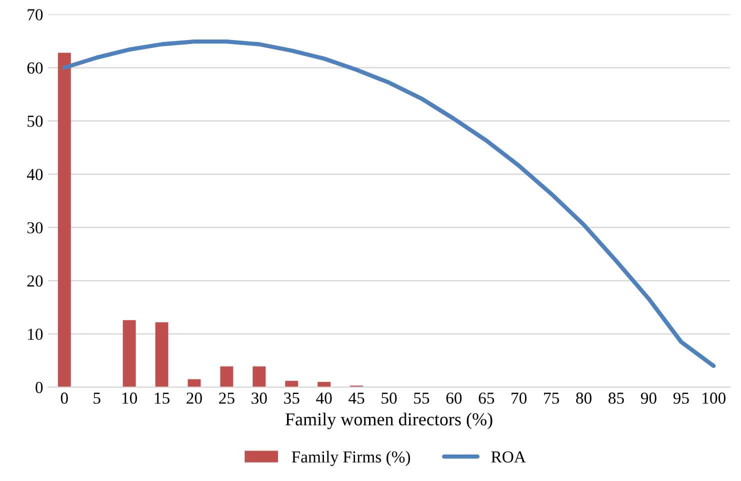 The height and width of the screenshot is (481, 741). What do you see at coordinates (681, 398) in the screenshot?
I see `x-tick-label: 95` at bounding box center [681, 398].